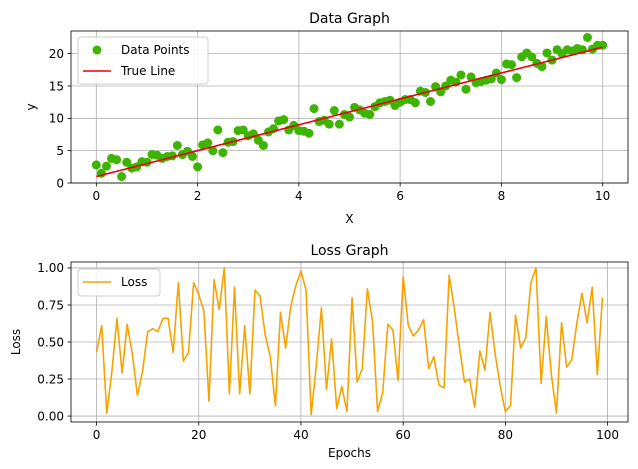  What do you see at coordinates (50, 379) in the screenshot?
I see `y-tick-label: 0.25` at bounding box center [50, 379].